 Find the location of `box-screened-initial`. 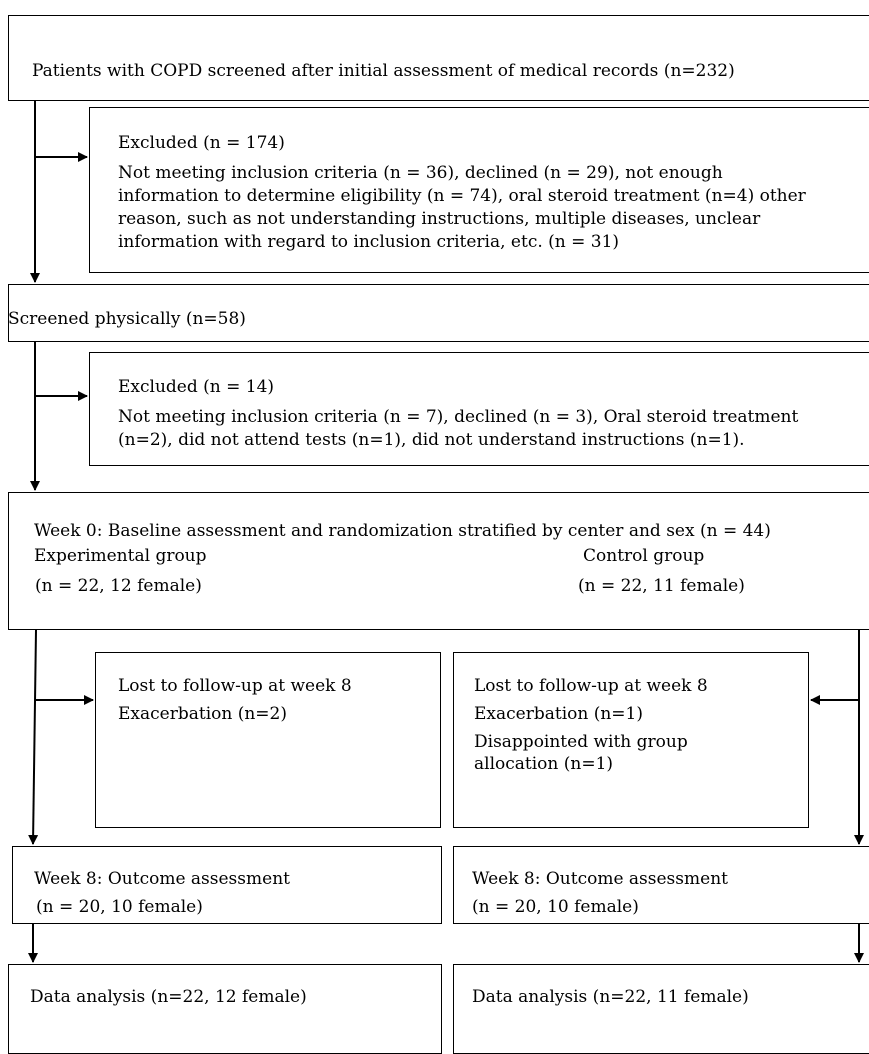

box-screened-initial is located at coordinates (438, 58).